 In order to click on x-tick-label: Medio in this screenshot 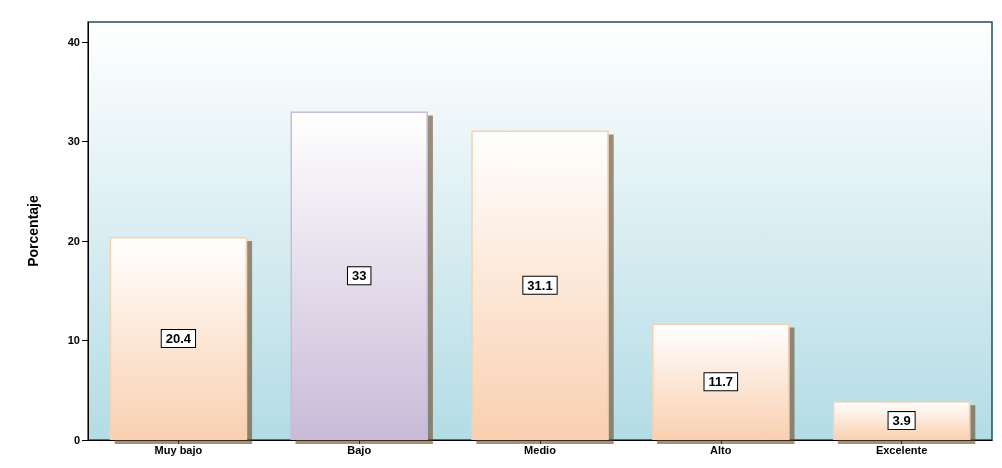, I will do `click(540, 449)`.